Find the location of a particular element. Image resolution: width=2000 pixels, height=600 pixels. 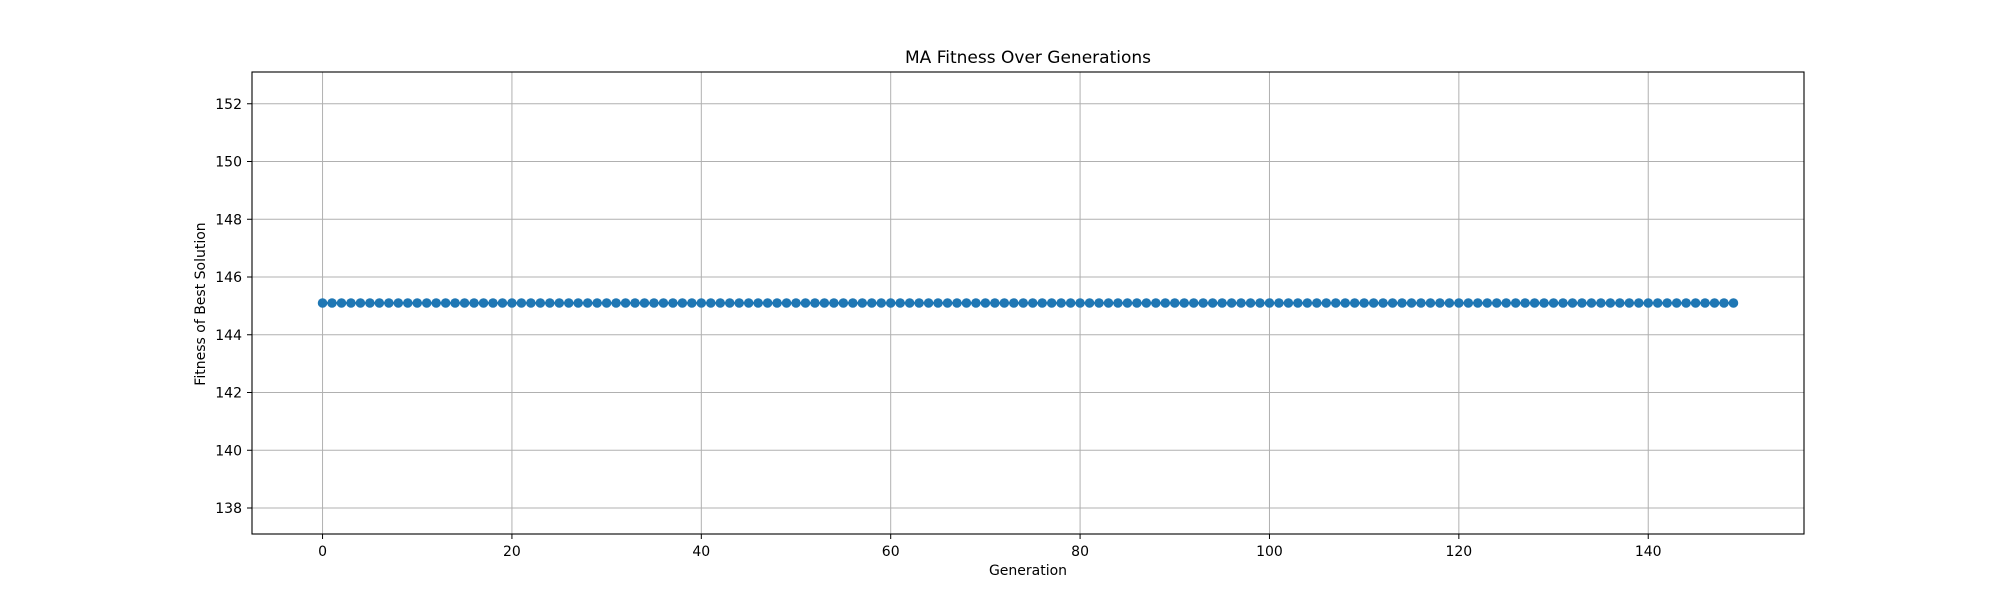

y-tick-label: 140 is located at coordinates (228, 451).